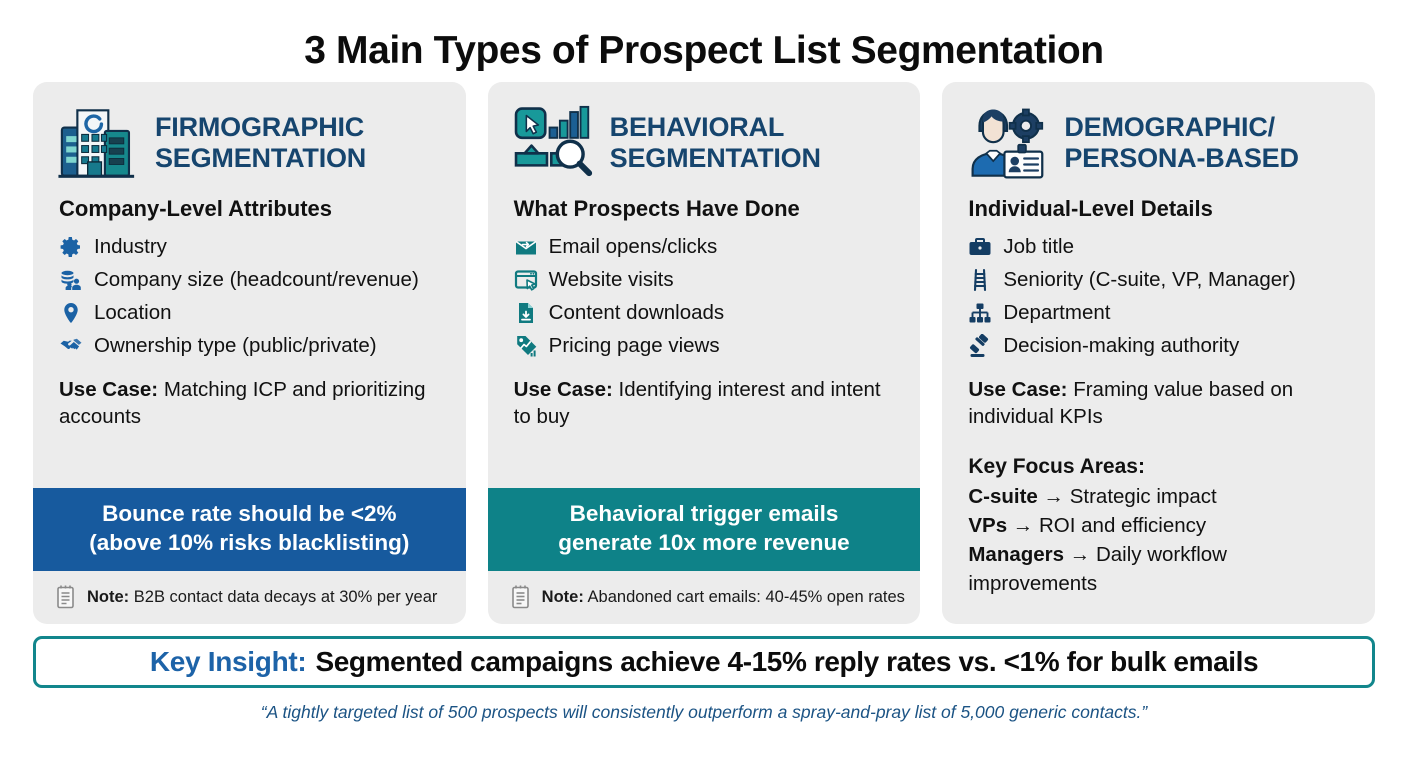 This screenshot has width=1408, height=768. Describe the element at coordinates (697, 126) in the screenshot. I see `heading-line-1: BEHAVIORAL` at that location.